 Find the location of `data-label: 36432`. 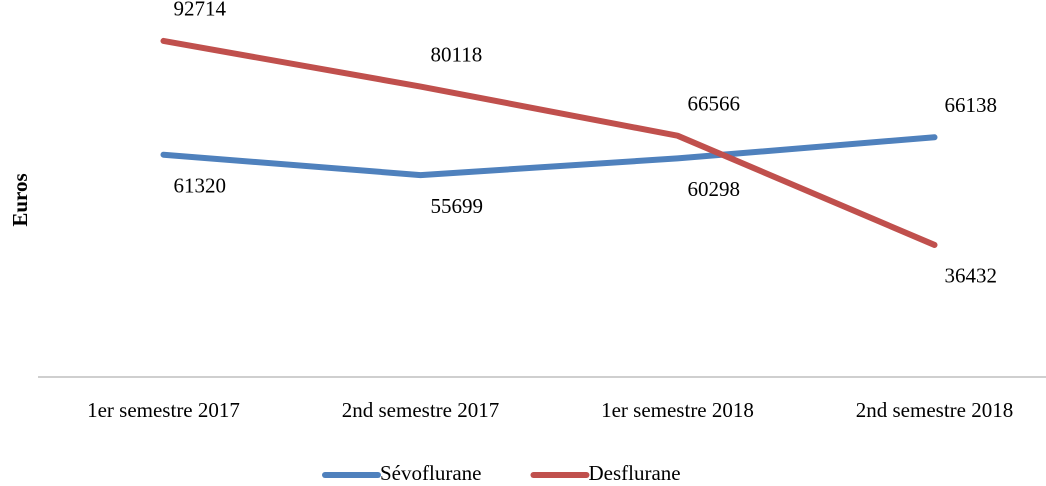

data-label: 36432 is located at coordinates (971, 276).